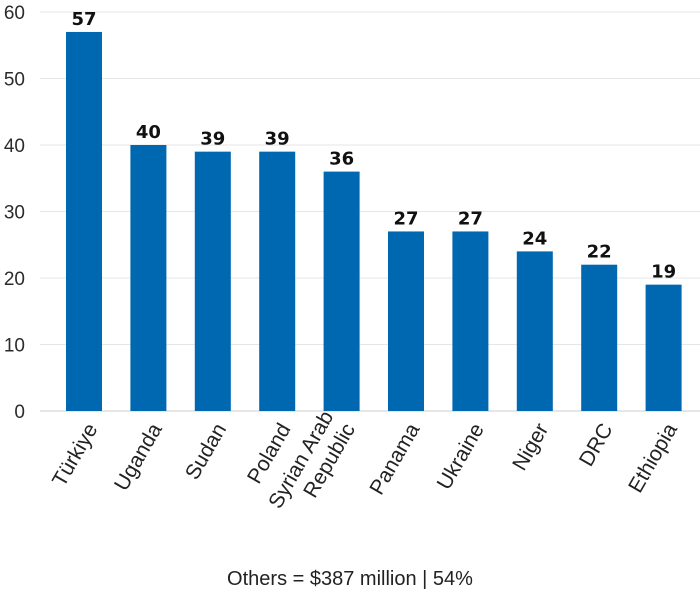  Describe the element at coordinates (596, 445) in the screenshot. I see `x-tick-label: DRC` at that location.